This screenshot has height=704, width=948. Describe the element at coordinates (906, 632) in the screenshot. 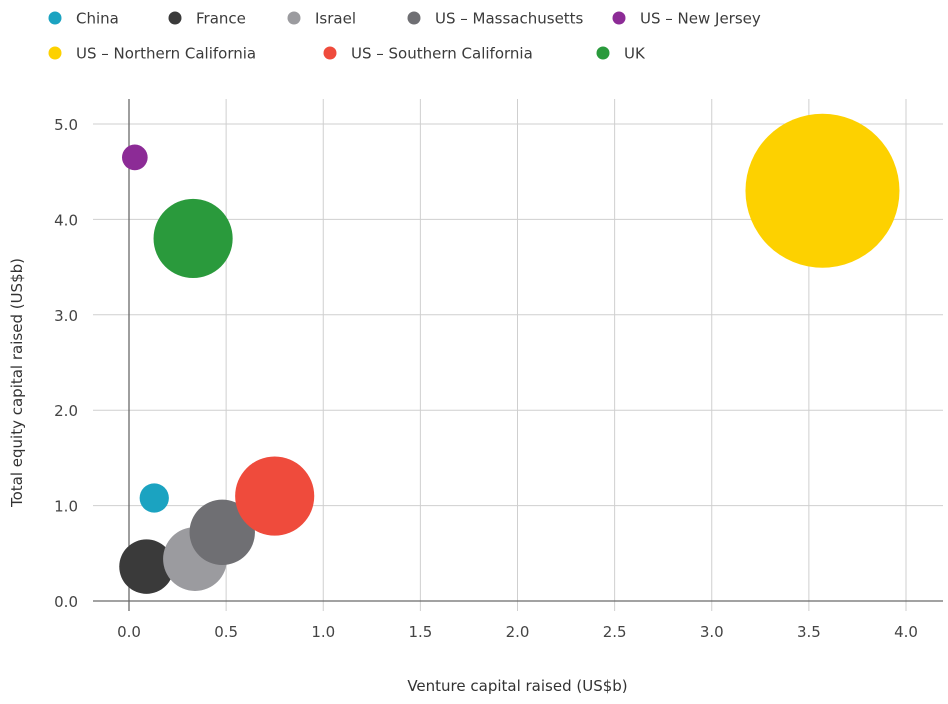

I see `x-tick-label: 4.0` at that location.